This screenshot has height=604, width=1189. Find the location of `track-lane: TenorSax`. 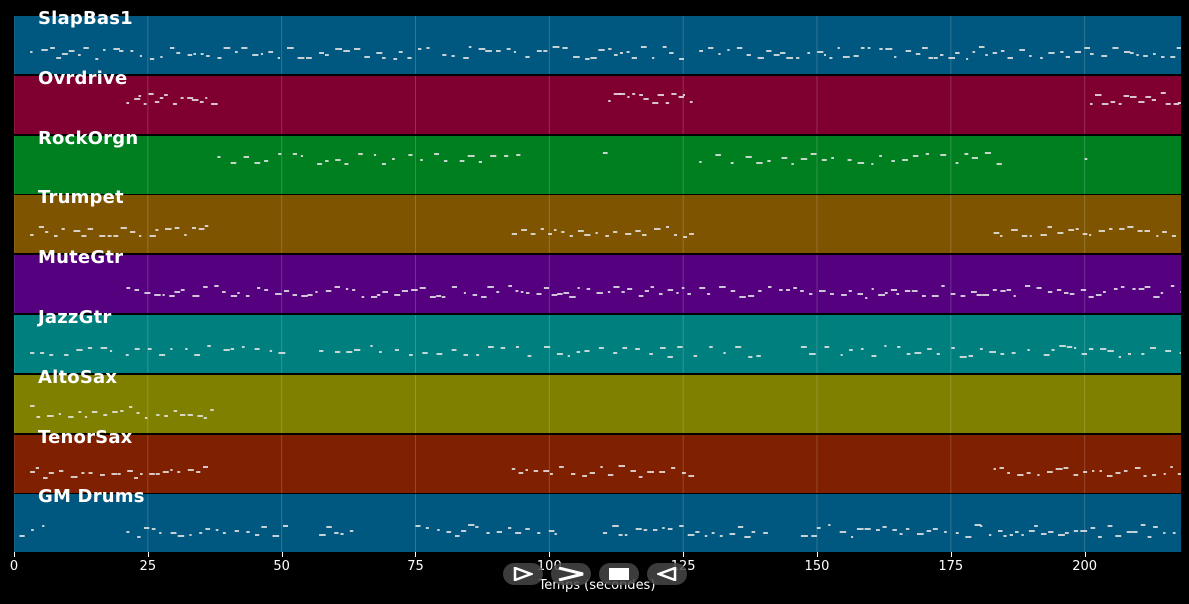

track-lane: TenorSax is located at coordinates (597, 460).